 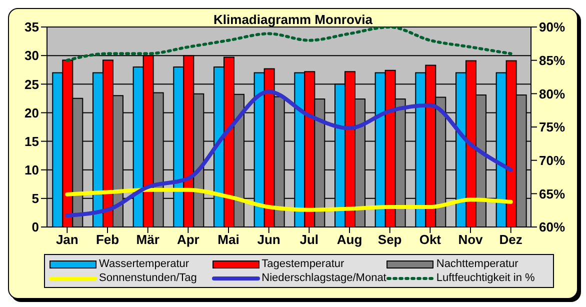 What do you see at coordinates (35, 227) in the screenshot?
I see `y-tick-label: 0` at bounding box center [35, 227].